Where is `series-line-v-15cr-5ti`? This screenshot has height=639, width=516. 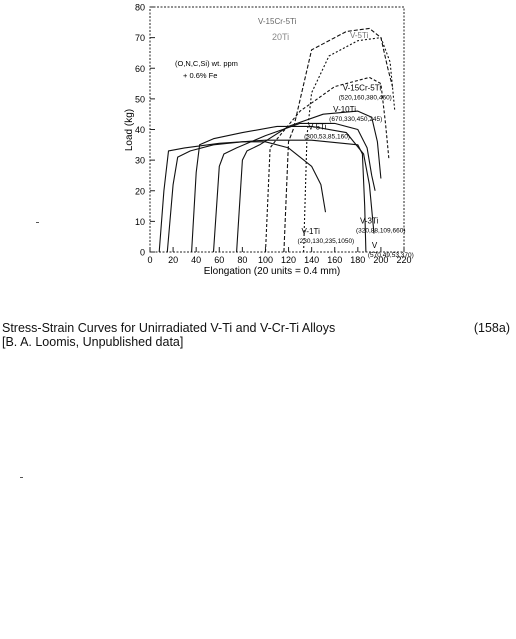 series-line-v-15cr-5ti is located at coordinates (327, 164).